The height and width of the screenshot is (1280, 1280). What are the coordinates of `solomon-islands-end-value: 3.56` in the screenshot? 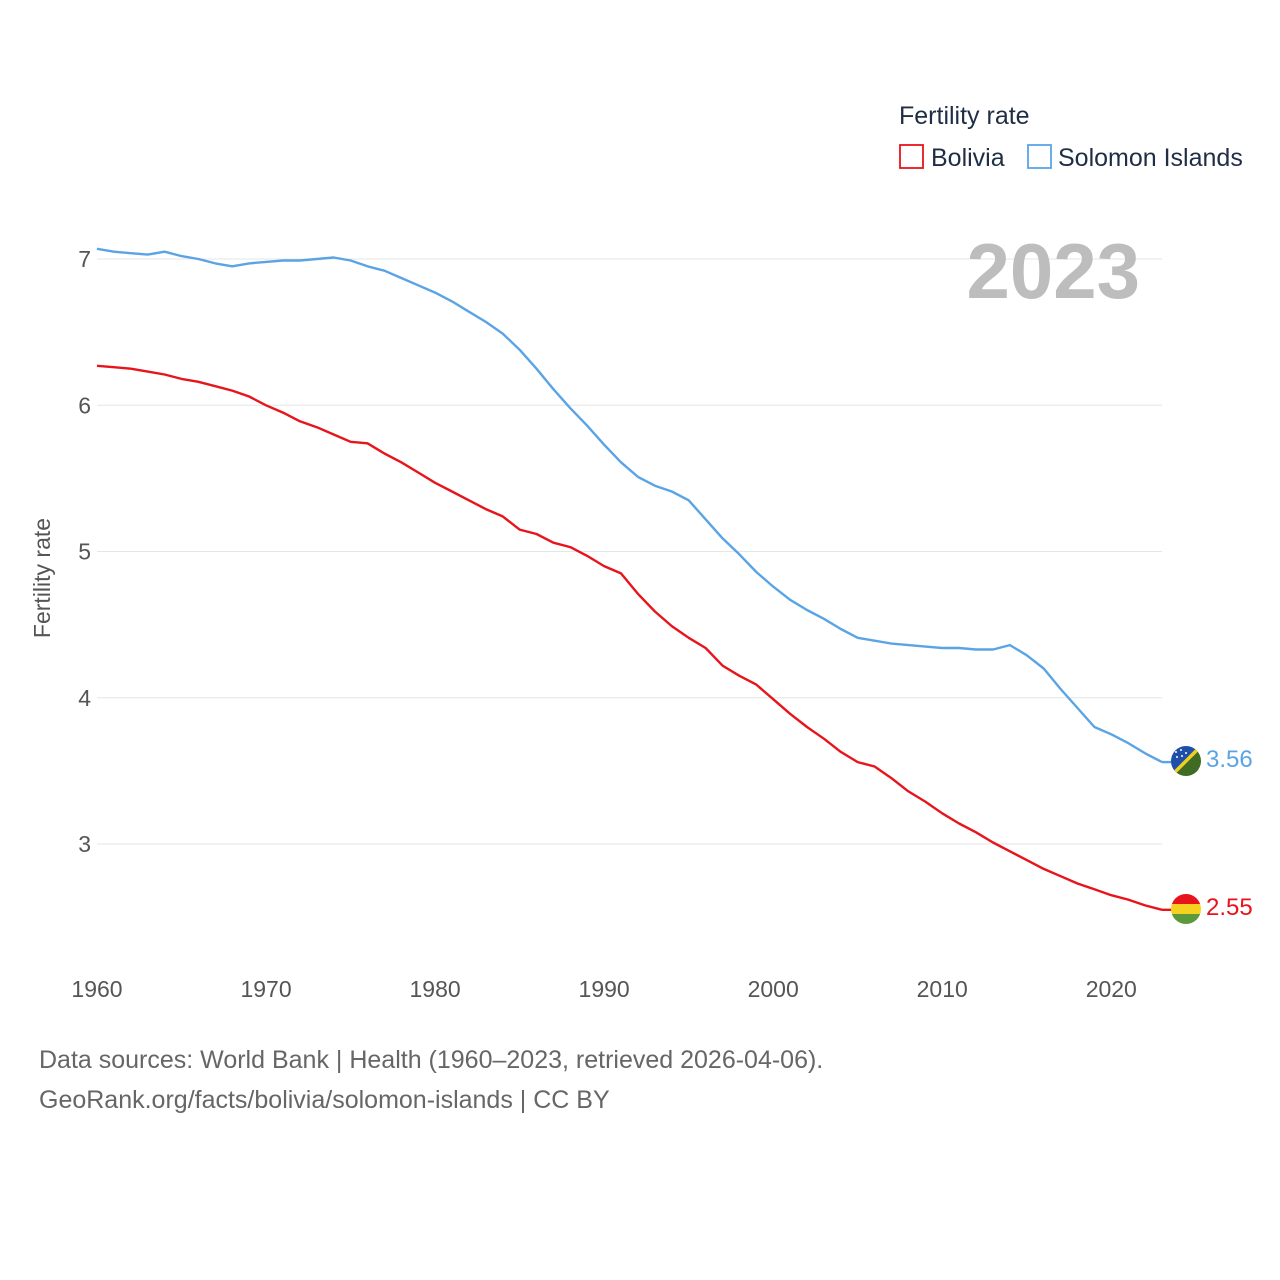 It's located at (1229, 759).